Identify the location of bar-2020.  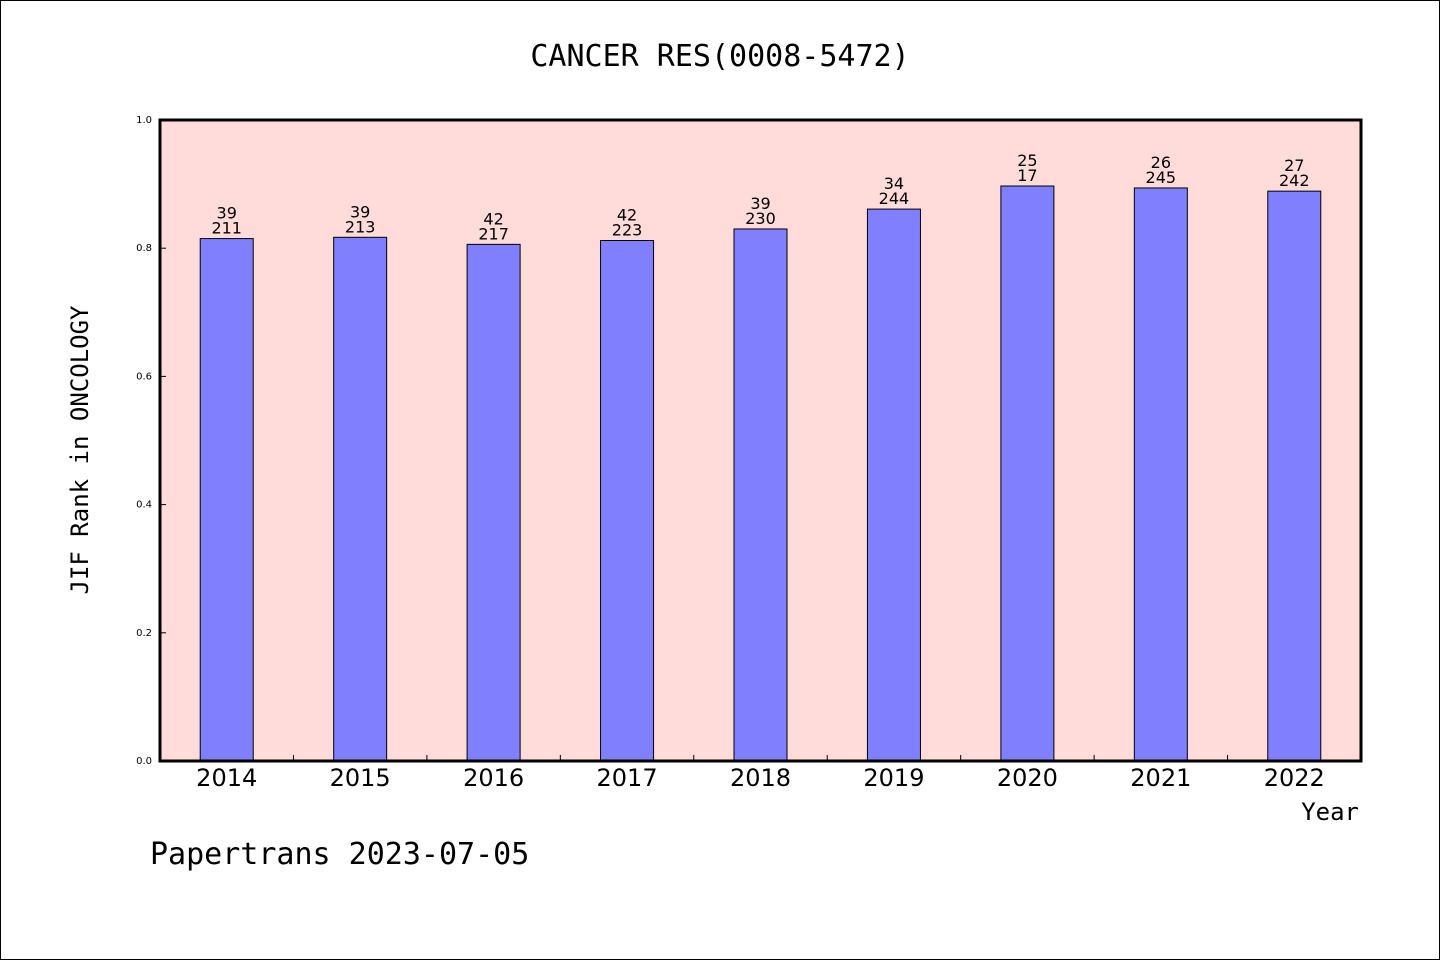
(1027, 473).